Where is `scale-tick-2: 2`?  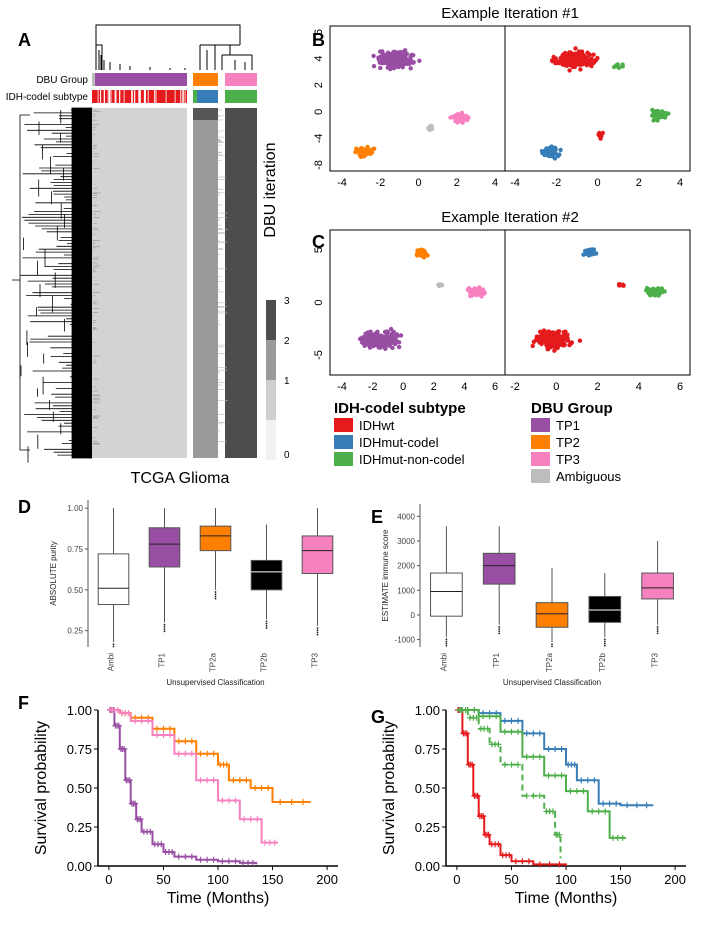
scale-tick-2: 2 is located at coordinates (287, 341).